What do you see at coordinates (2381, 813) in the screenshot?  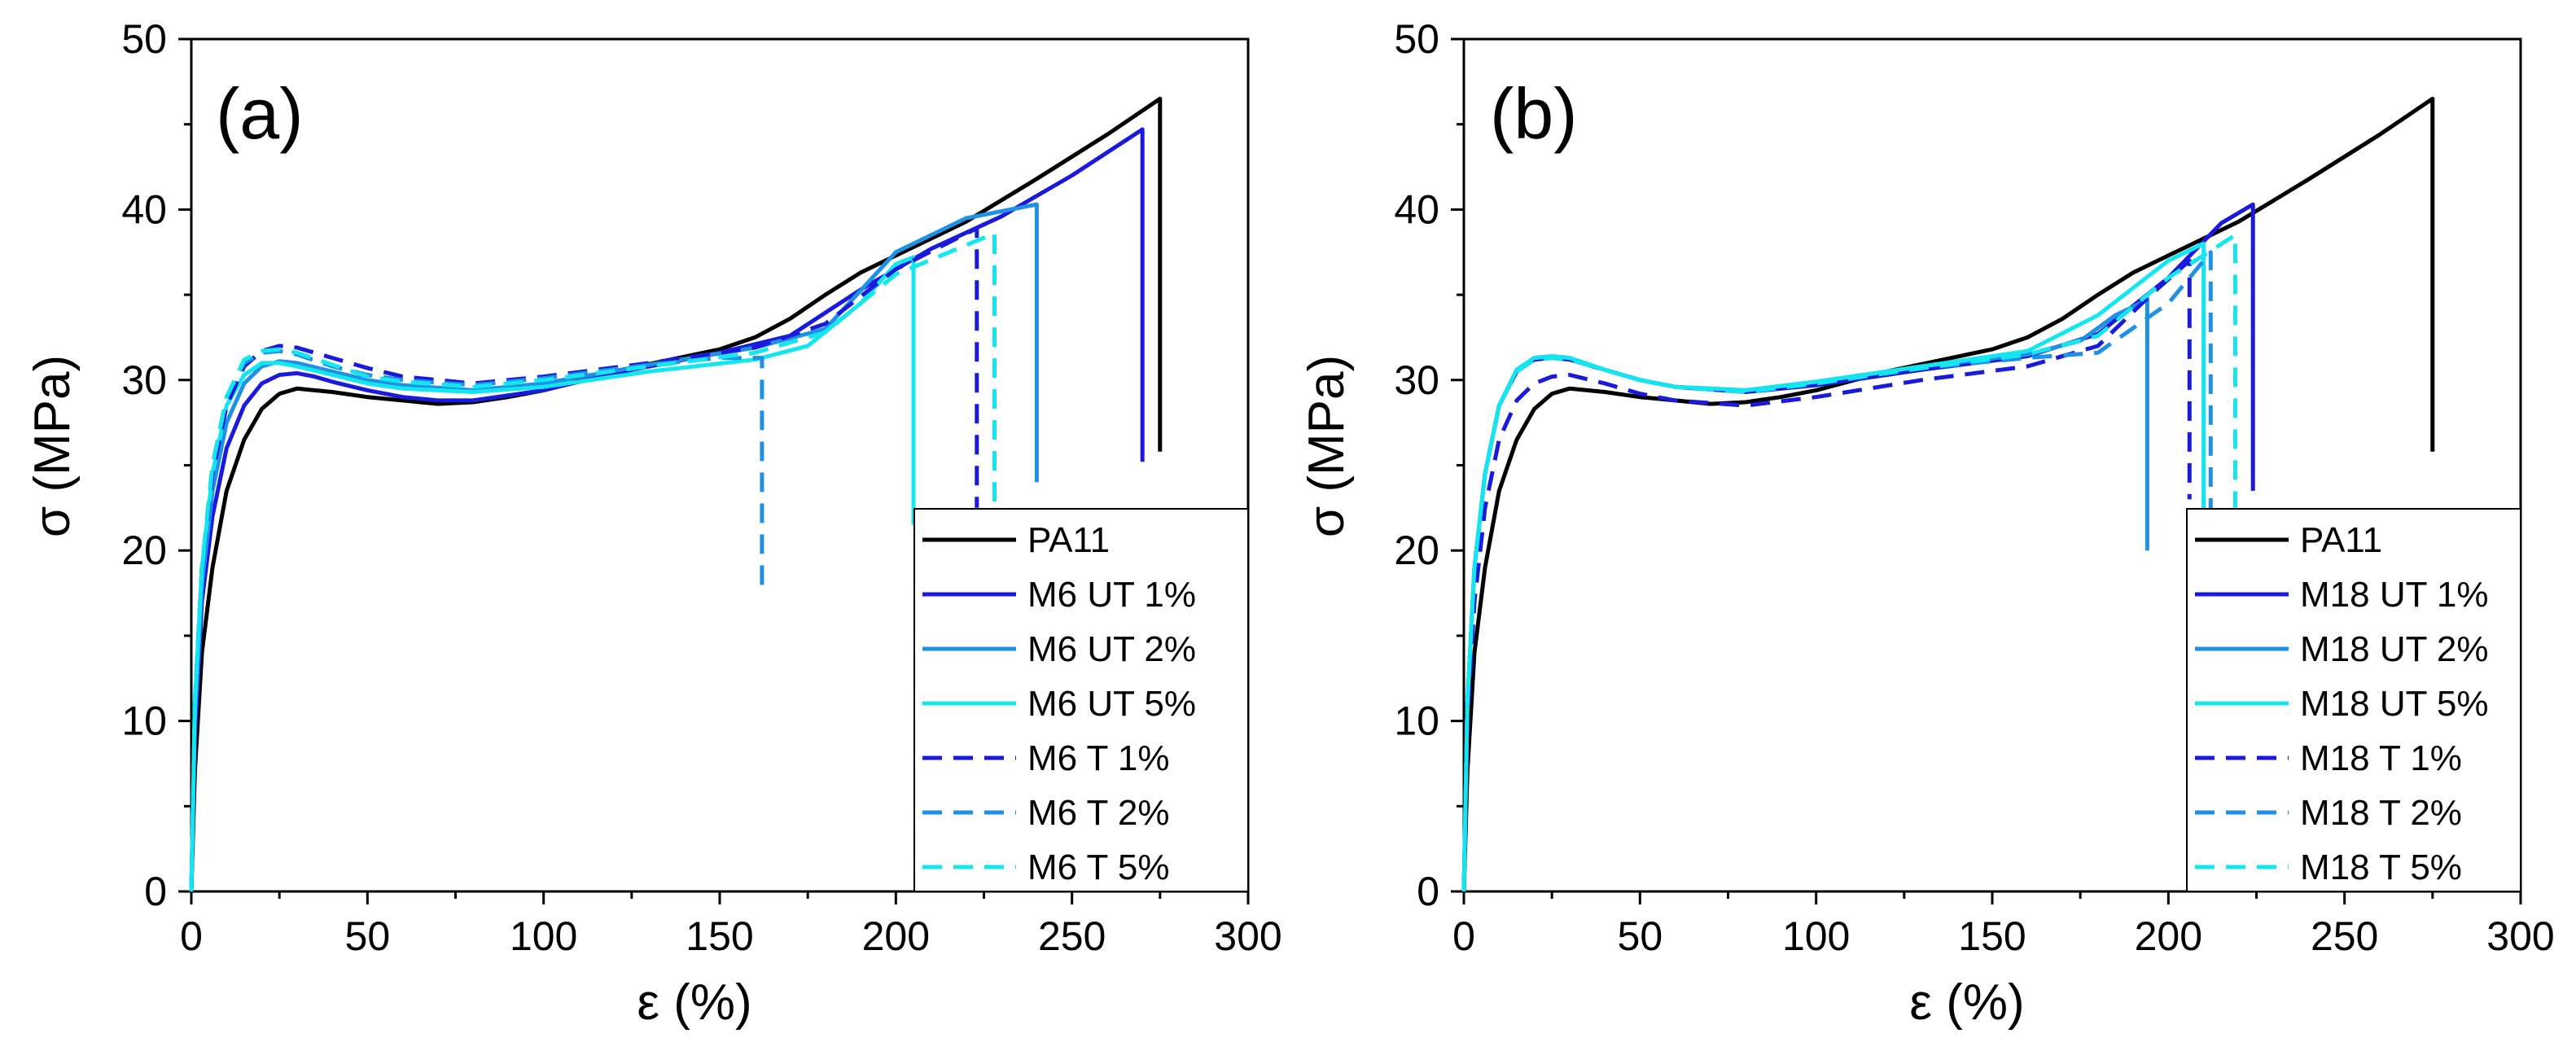 I see `legend-label: M18 T 2%` at bounding box center [2381, 813].